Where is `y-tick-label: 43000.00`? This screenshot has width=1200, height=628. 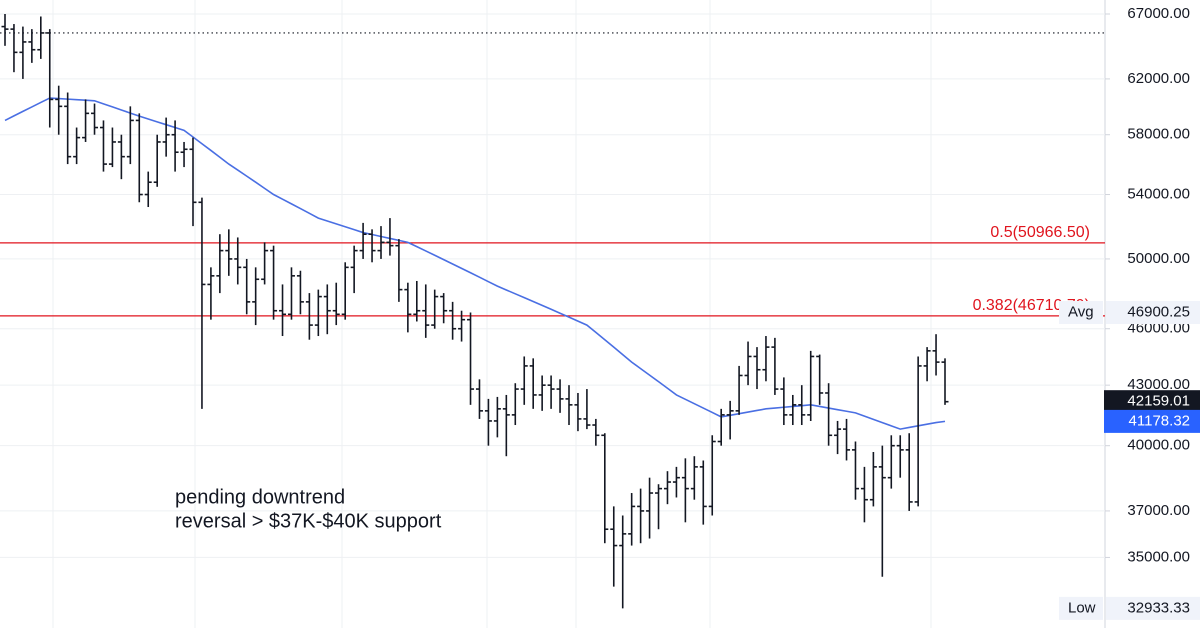
y-tick-label: 43000.00 is located at coordinates (1158, 384).